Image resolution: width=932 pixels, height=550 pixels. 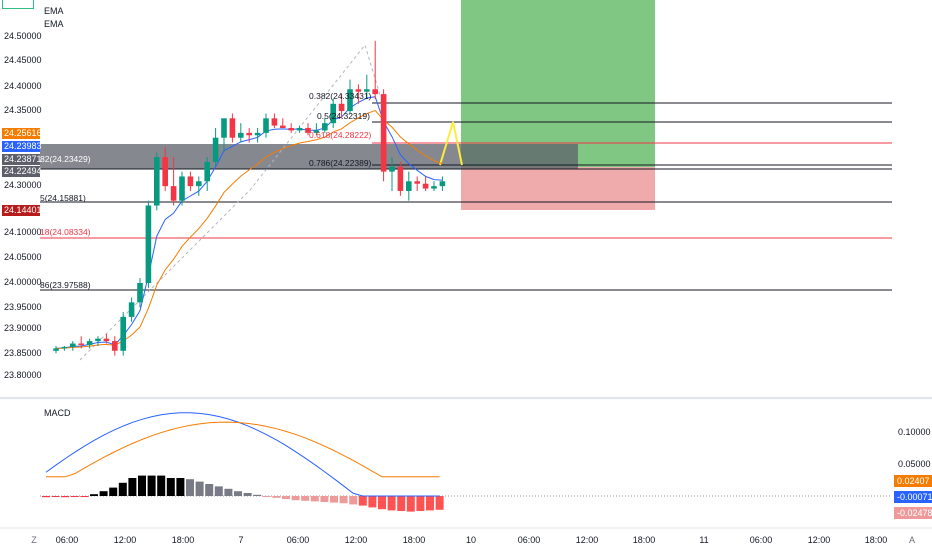 I want to click on price-tick: 24.35000, so click(x=23, y=110).